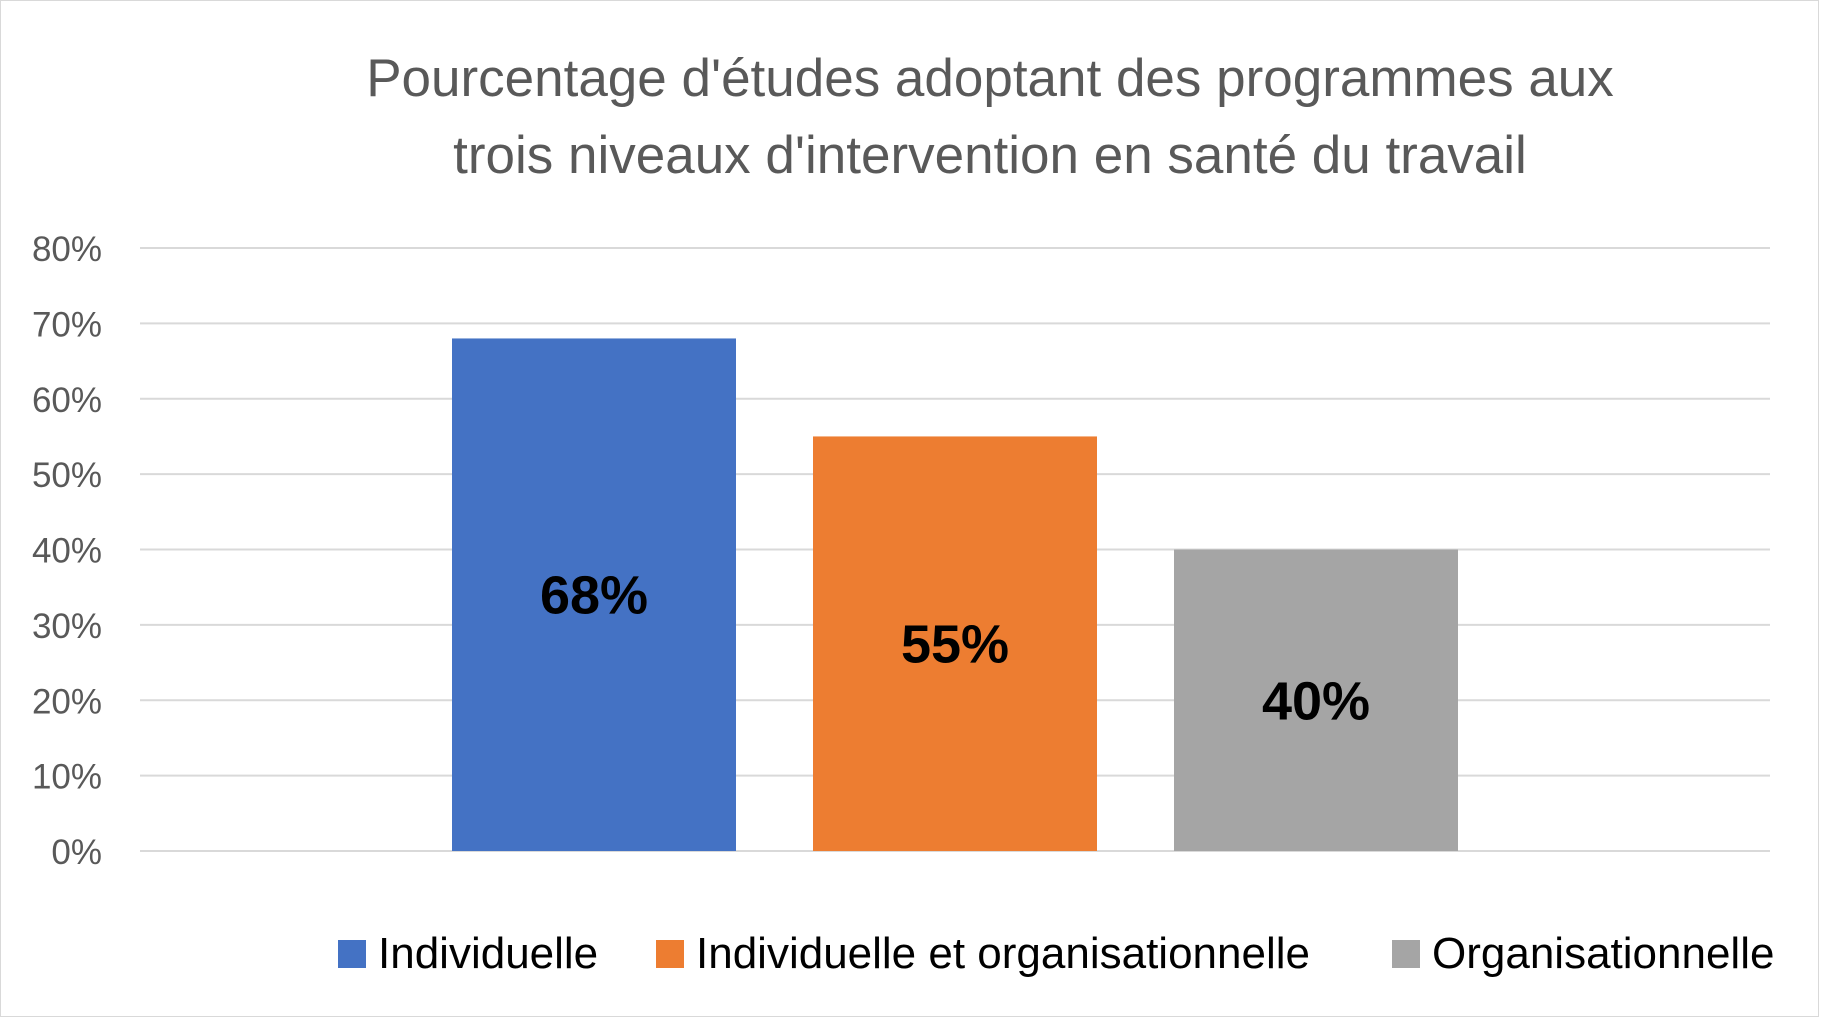 The image size is (1821, 1019). I want to click on y-tick-label-60: 60%, so click(67, 400).